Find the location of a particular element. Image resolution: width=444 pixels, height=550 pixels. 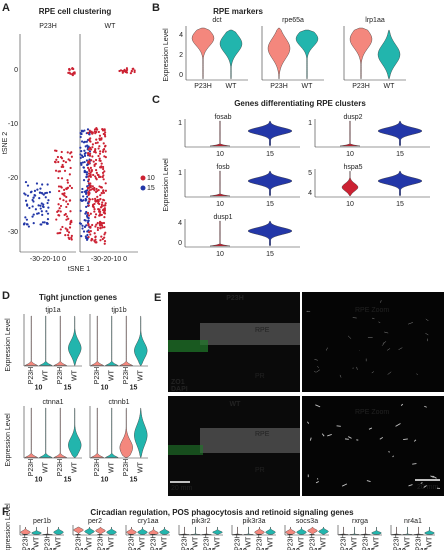

region-label: PR is located at coordinates (260, 376).